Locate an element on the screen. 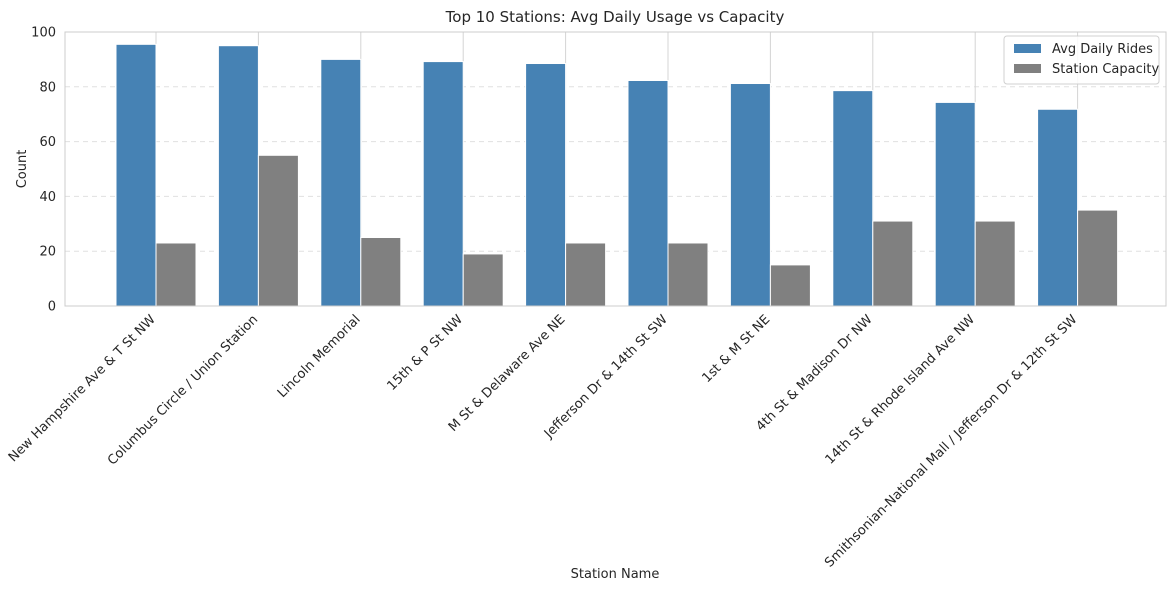 The height and width of the screenshot is (590, 1175). x-tick-label: Jefferson Dr & 14th St SW is located at coordinates (606, 377).